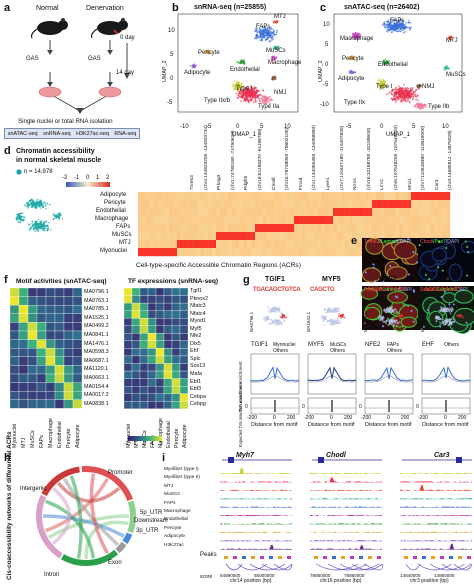 Image resolution: width=474 pixels, height=585 pixels. What do you see at coordinates (77, 178) in the screenshot?
I see `d-cb-tick-1: -1` at bounding box center [77, 178].